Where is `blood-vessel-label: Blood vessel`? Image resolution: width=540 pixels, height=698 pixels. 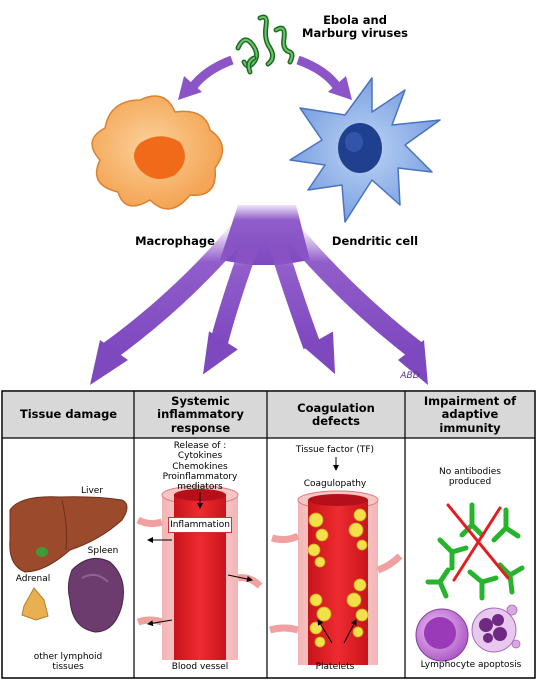 blood-vessel-label: Blood vessel is located at coordinates (200, 667).